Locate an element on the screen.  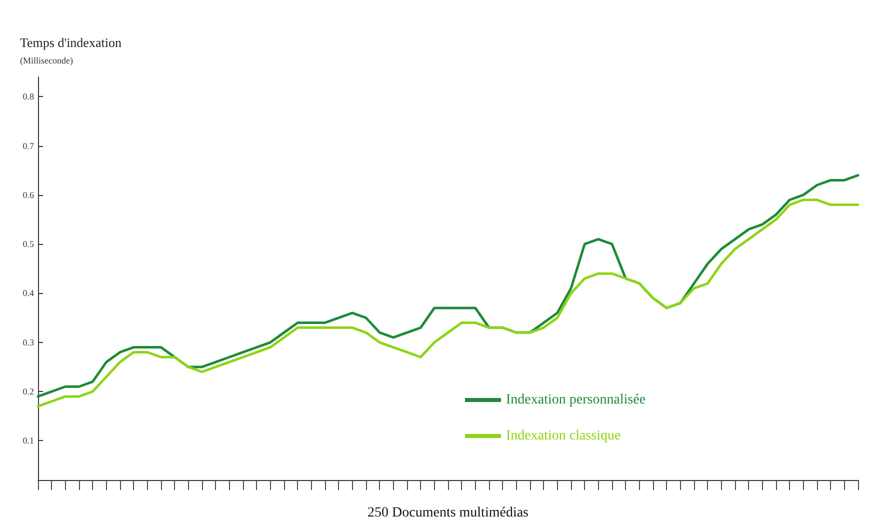
legend-label: Indexation classique is located at coordinates (563, 436).